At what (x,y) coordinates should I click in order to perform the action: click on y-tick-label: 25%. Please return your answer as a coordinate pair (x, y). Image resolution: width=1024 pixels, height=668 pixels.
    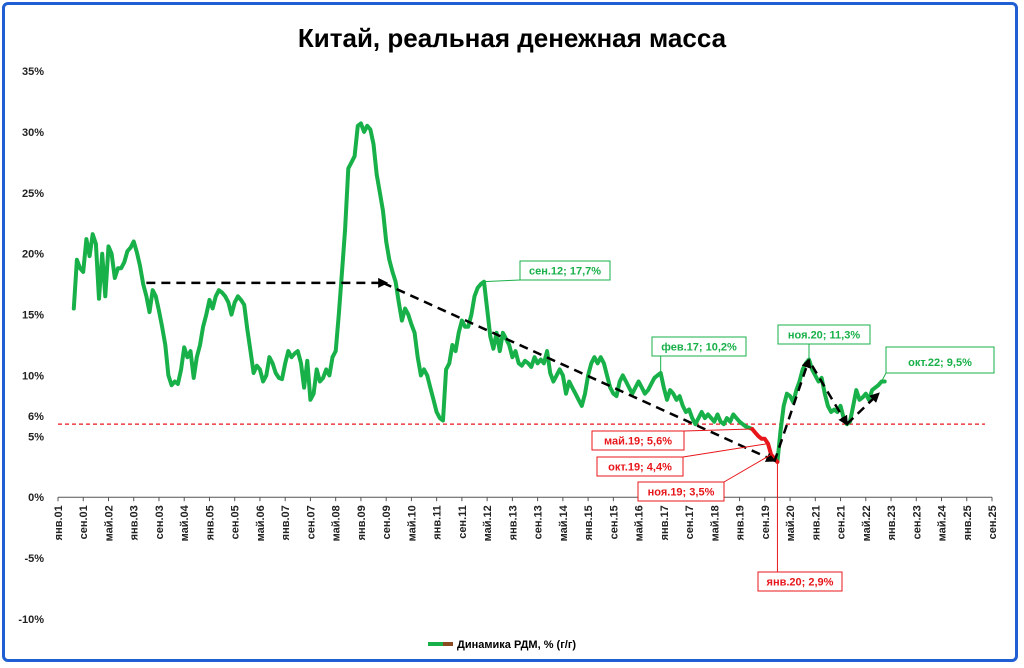
    Looking at the image, I should click on (33, 194).